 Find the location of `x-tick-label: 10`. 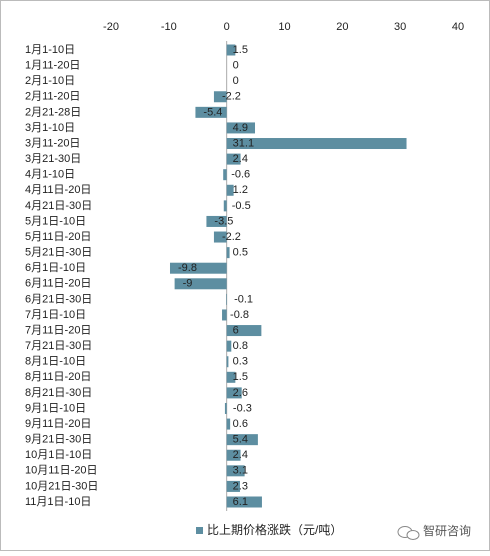

x-tick-label: 10 is located at coordinates (284, 27).